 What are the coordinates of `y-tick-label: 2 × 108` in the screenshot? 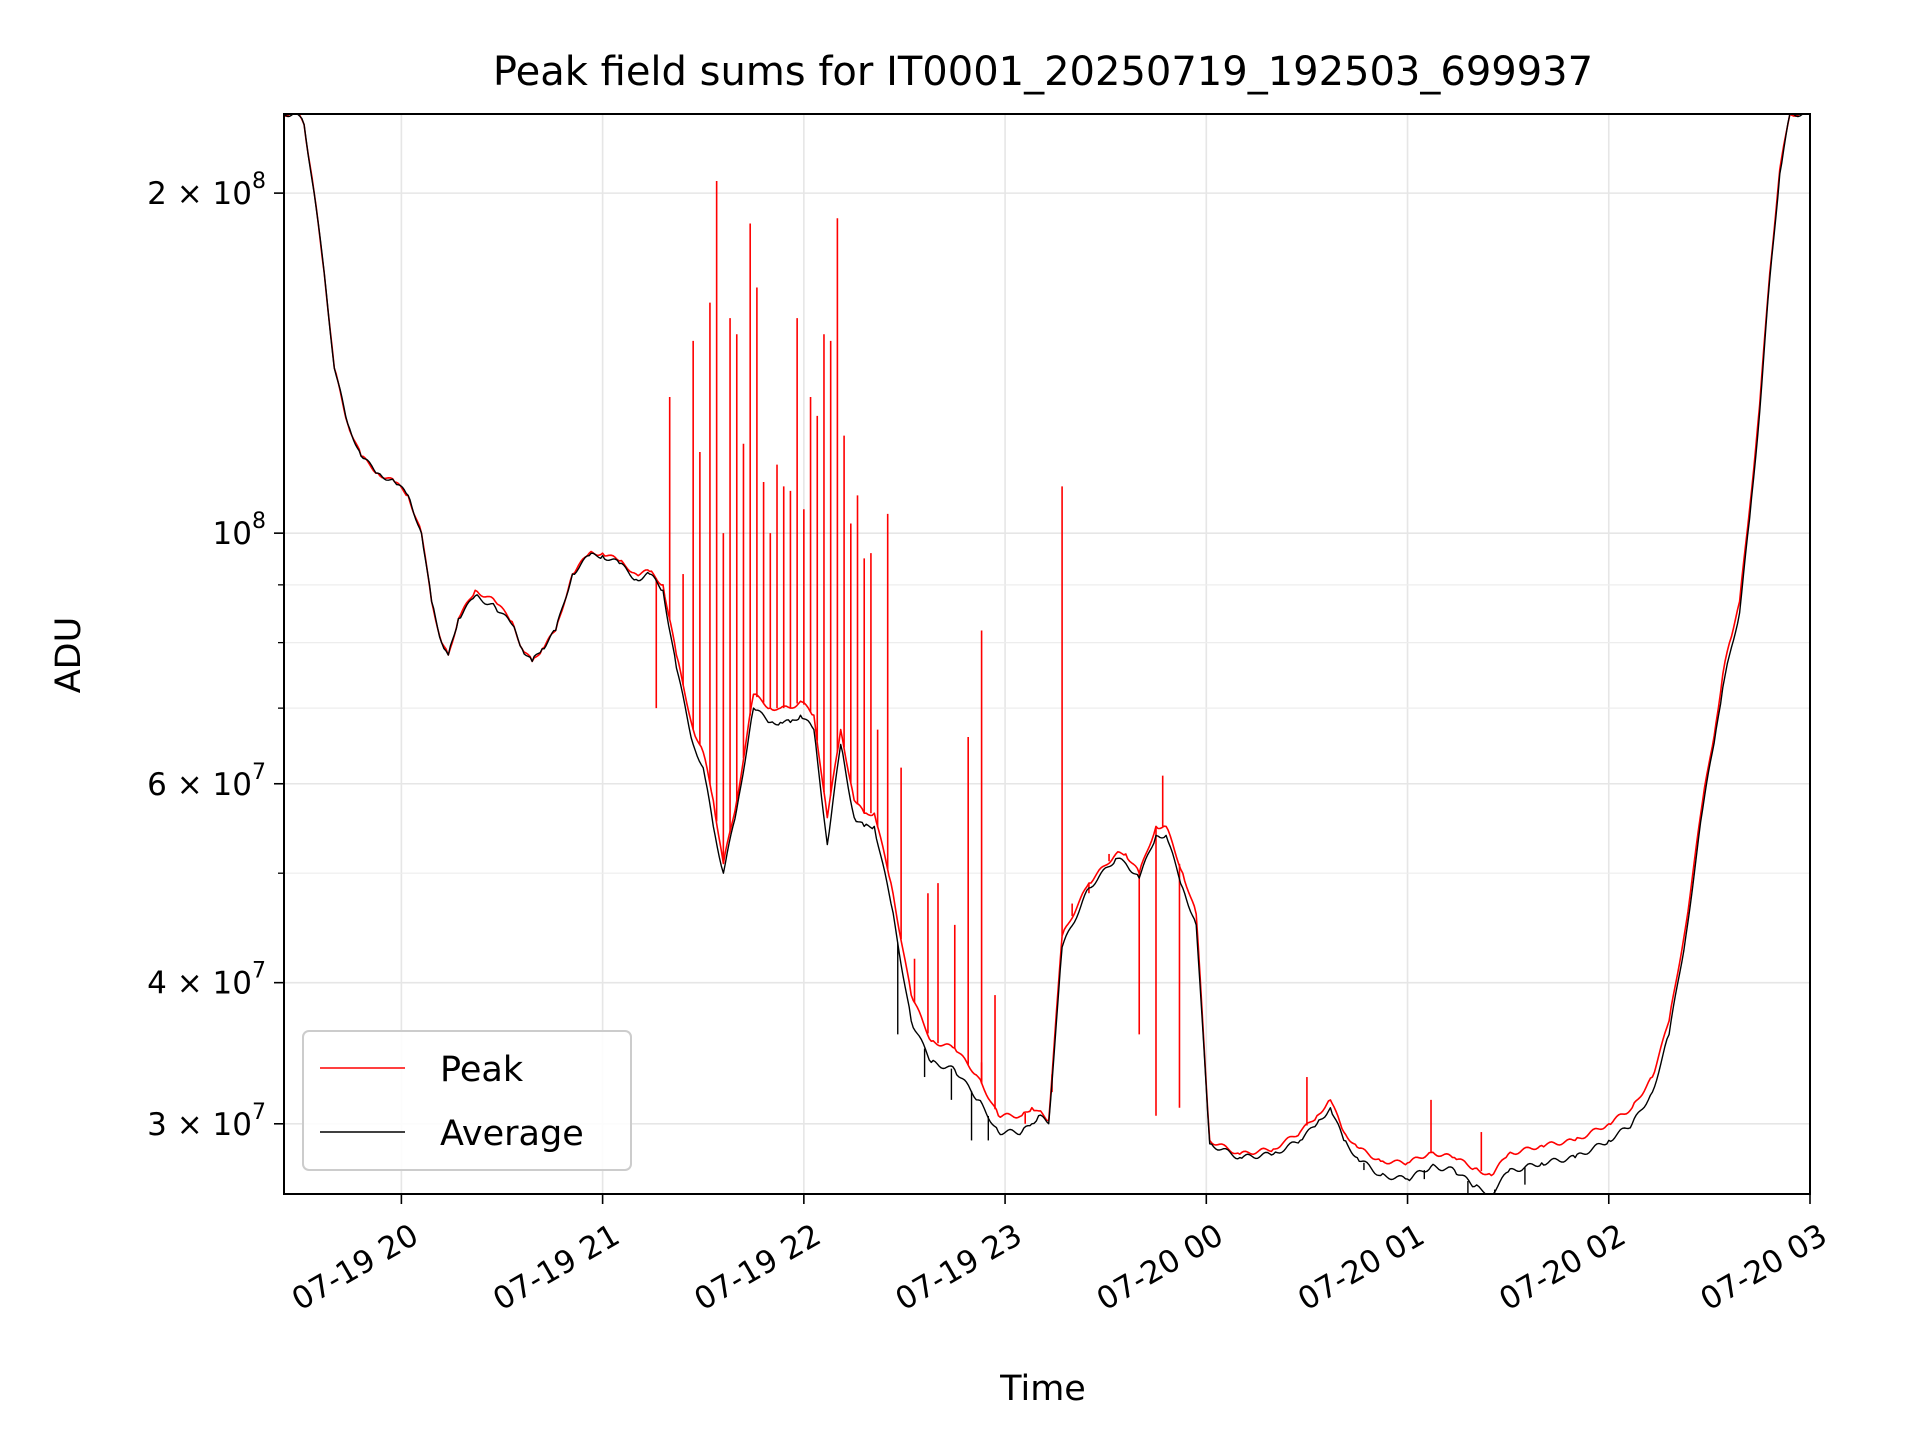 It's located at (206, 190).